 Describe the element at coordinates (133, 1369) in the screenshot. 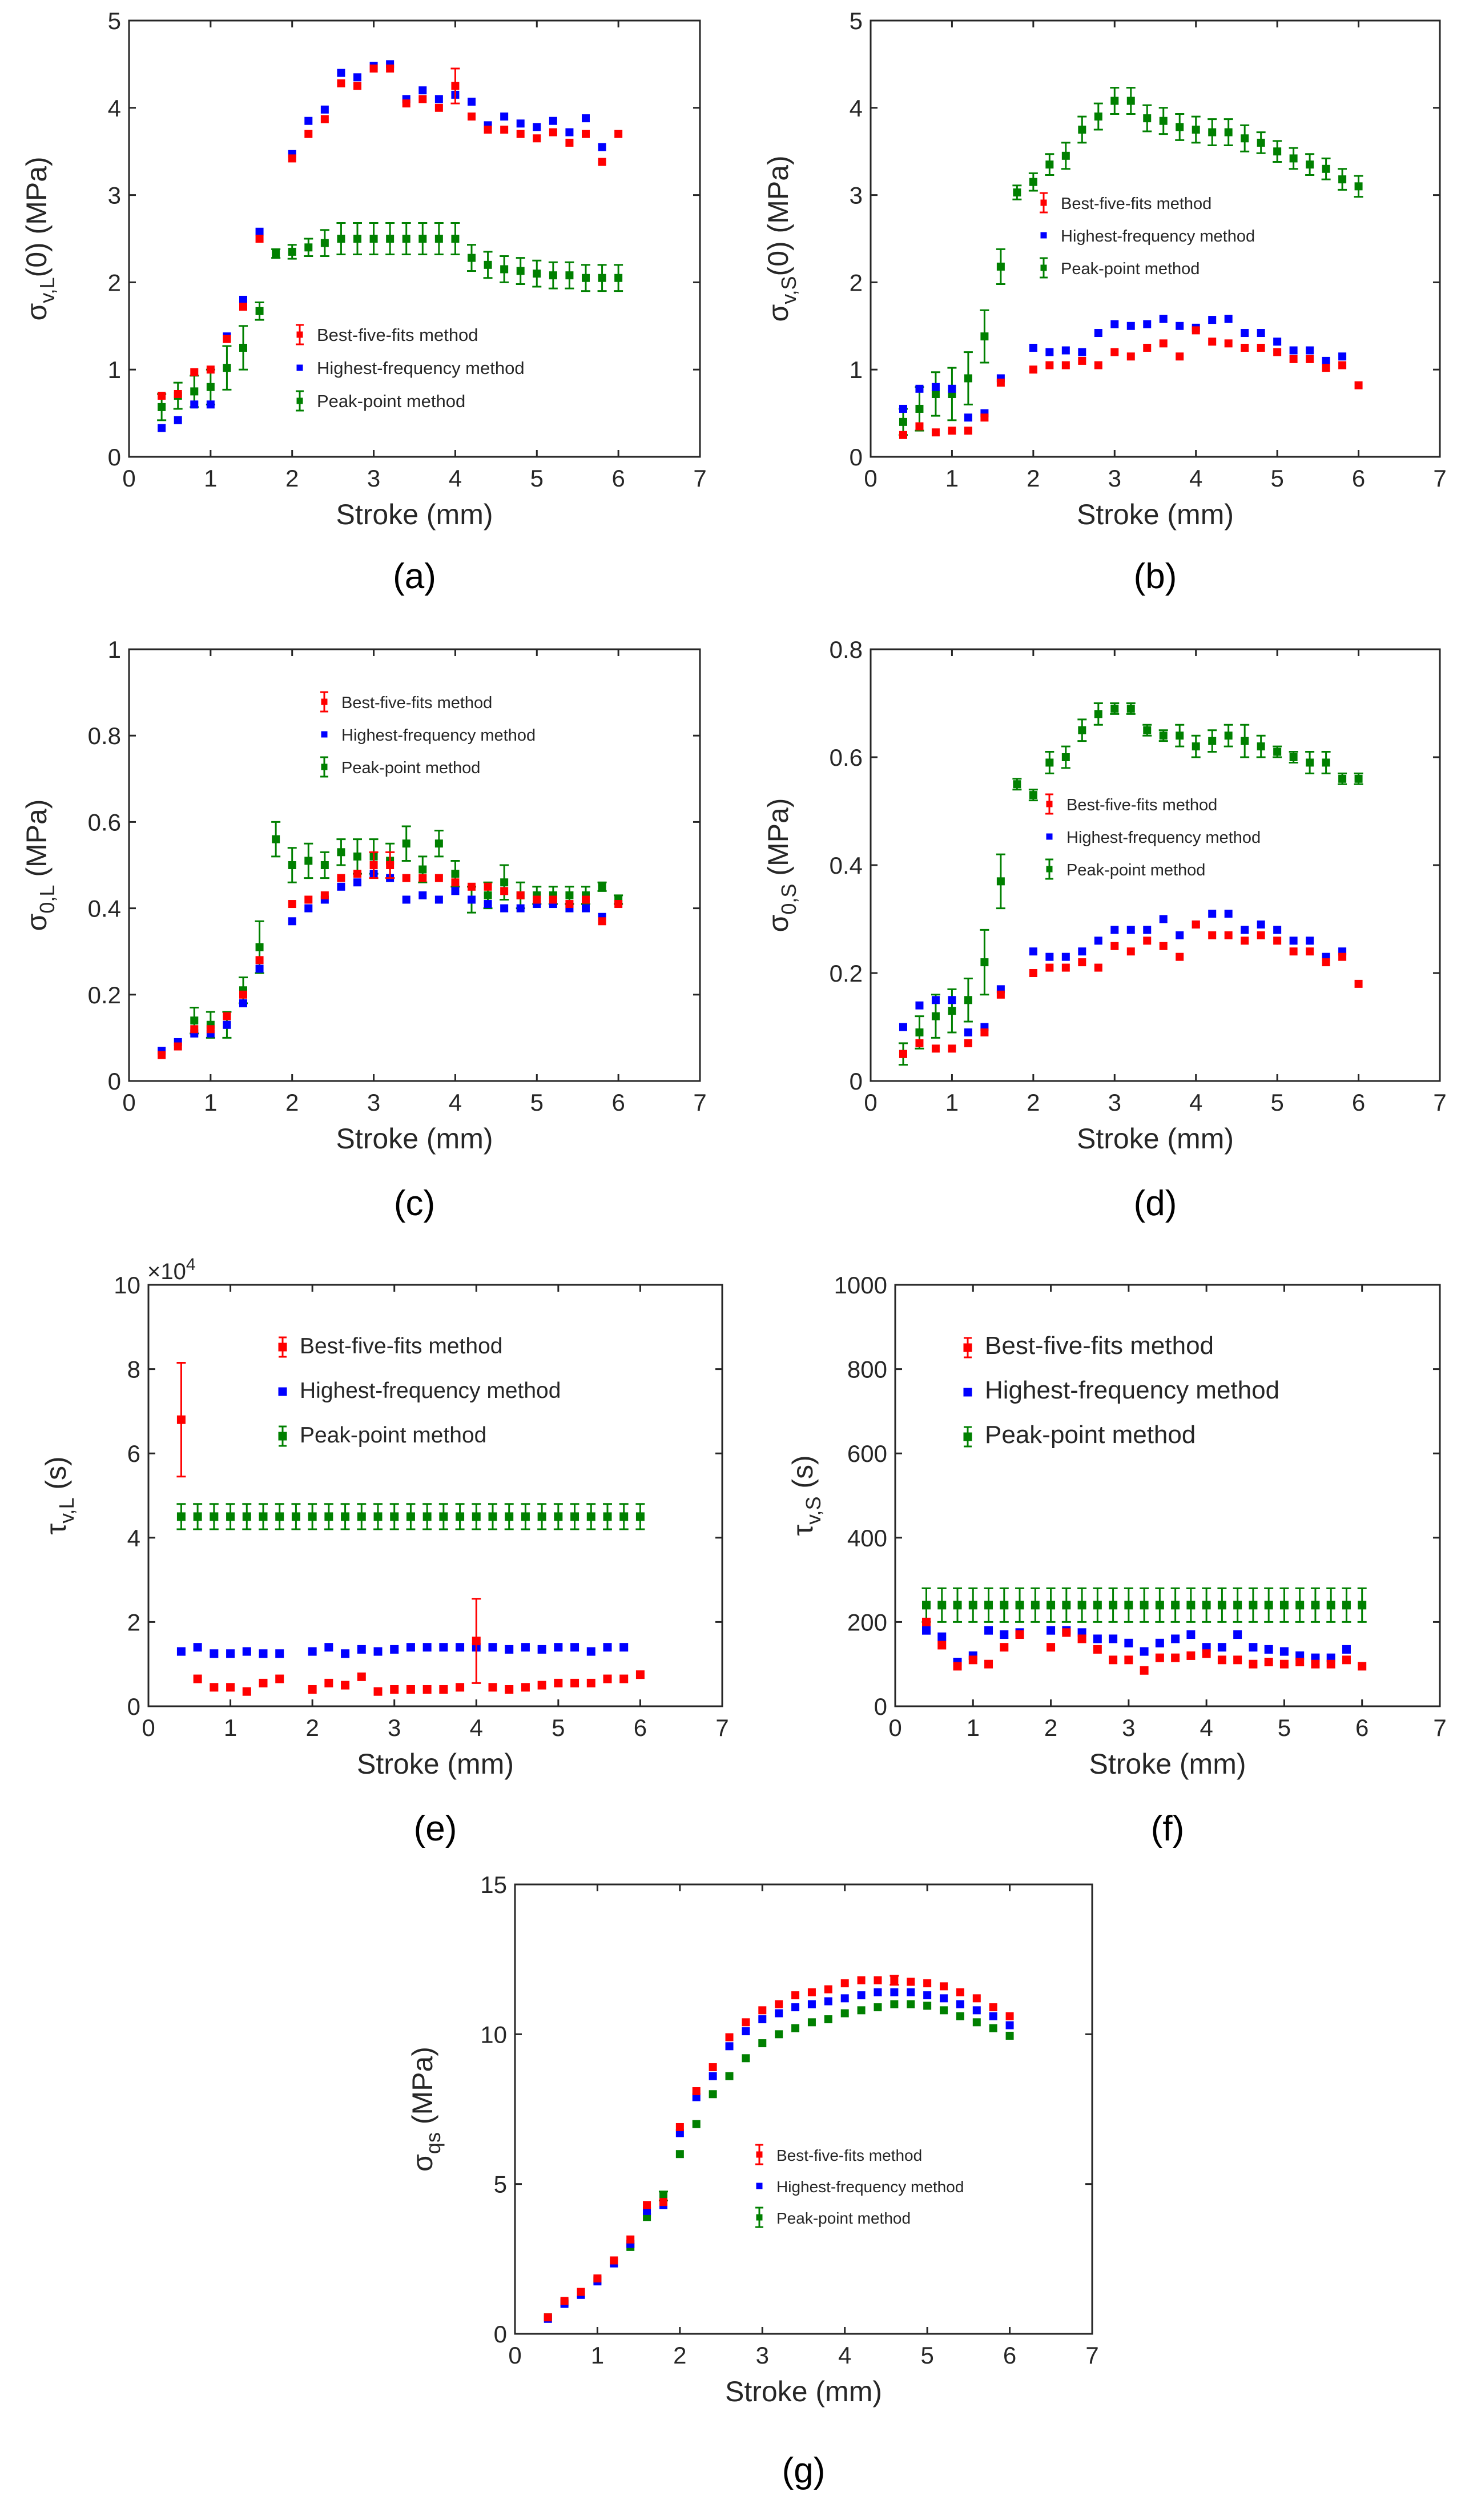

I see `y-tick-label: 8` at that location.